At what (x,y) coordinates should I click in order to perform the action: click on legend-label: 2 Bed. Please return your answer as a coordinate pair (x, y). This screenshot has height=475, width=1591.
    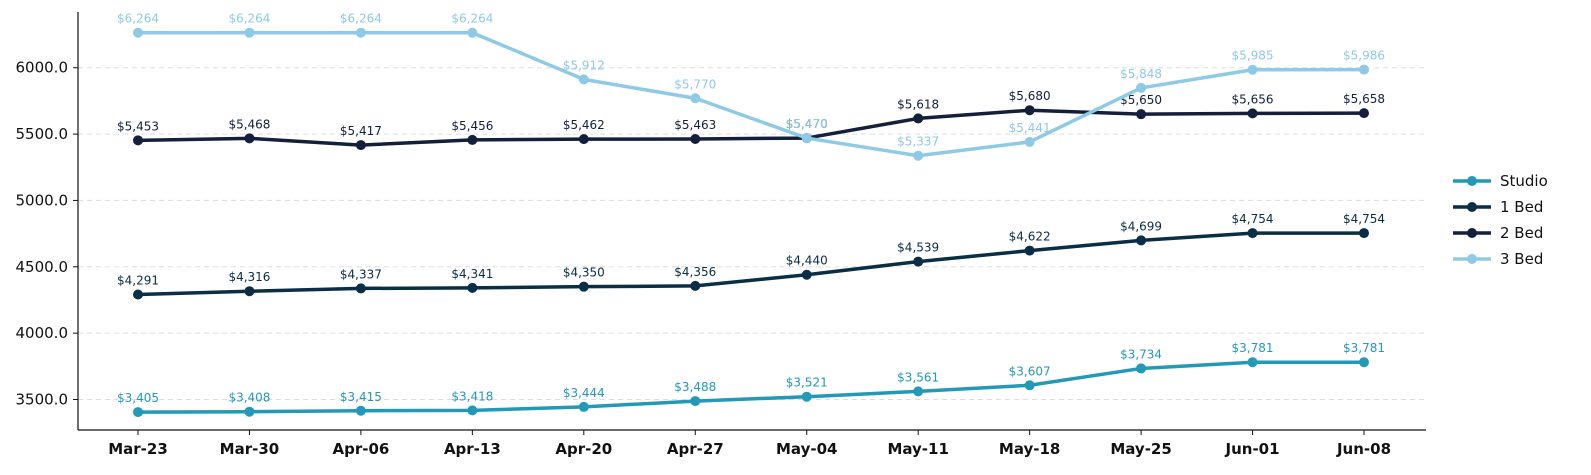
    Looking at the image, I should click on (1521, 233).